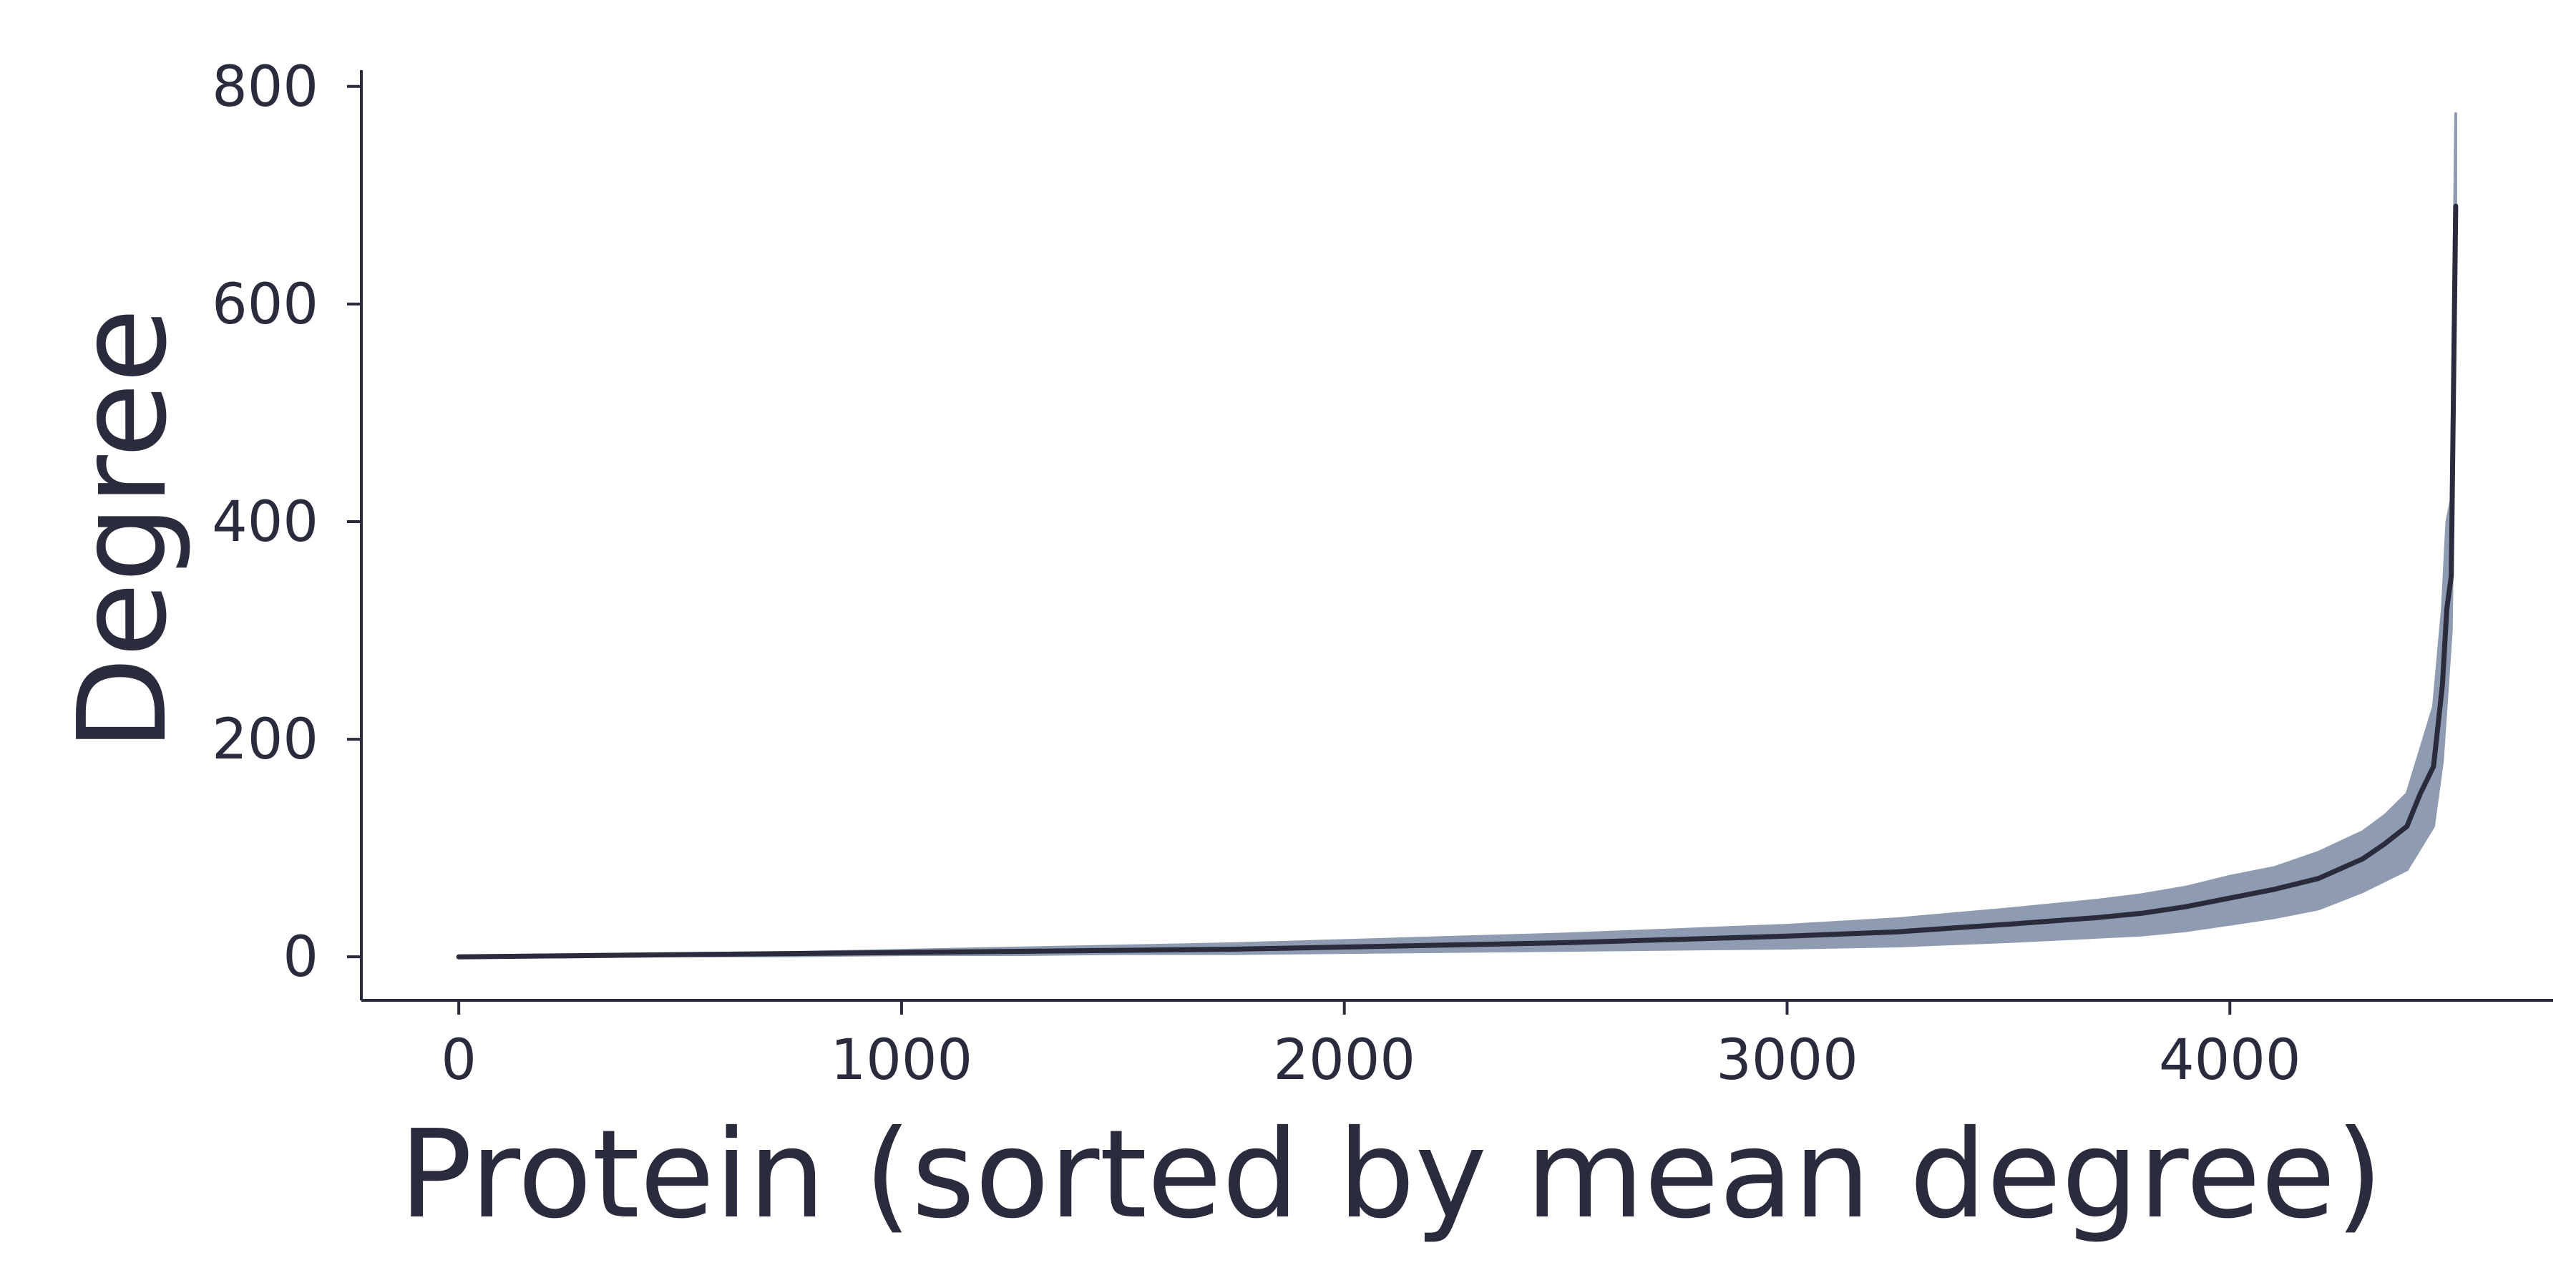 The height and width of the screenshot is (1288, 2576). Describe the element at coordinates (902, 1060) in the screenshot. I see `x-tick-label: 1000` at that location.